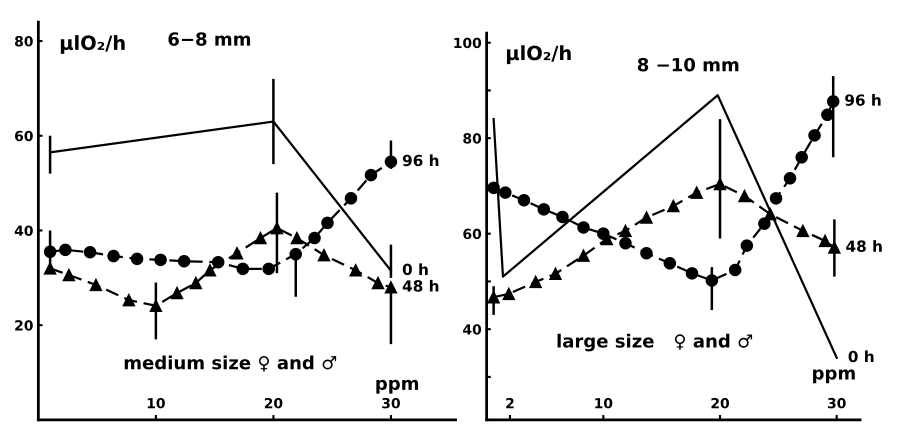  I want to click on annotation: medium size ♀ and ♂, so click(230, 363).